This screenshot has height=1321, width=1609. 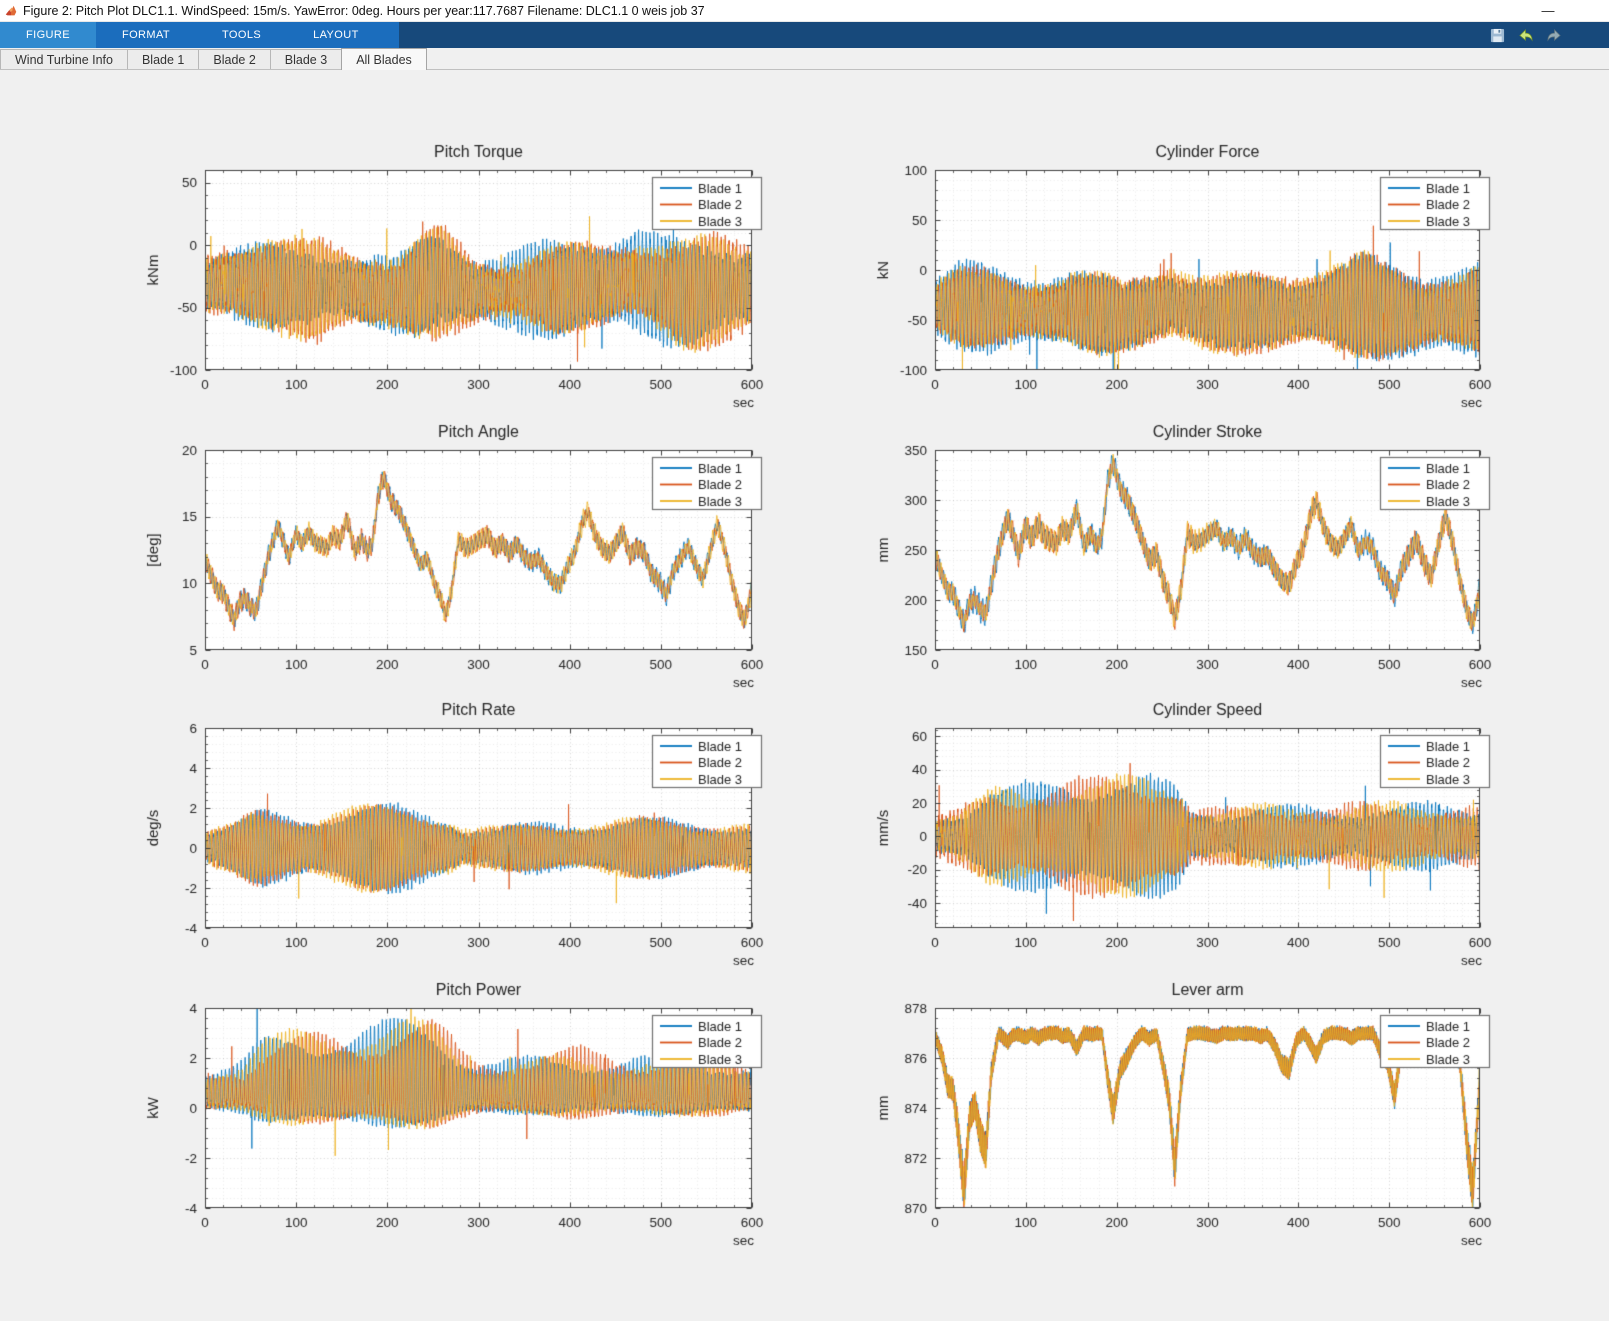 What do you see at coordinates (1548, 10) in the screenshot?
I see `minimize-button: —` at bounding box center [1548, 10].